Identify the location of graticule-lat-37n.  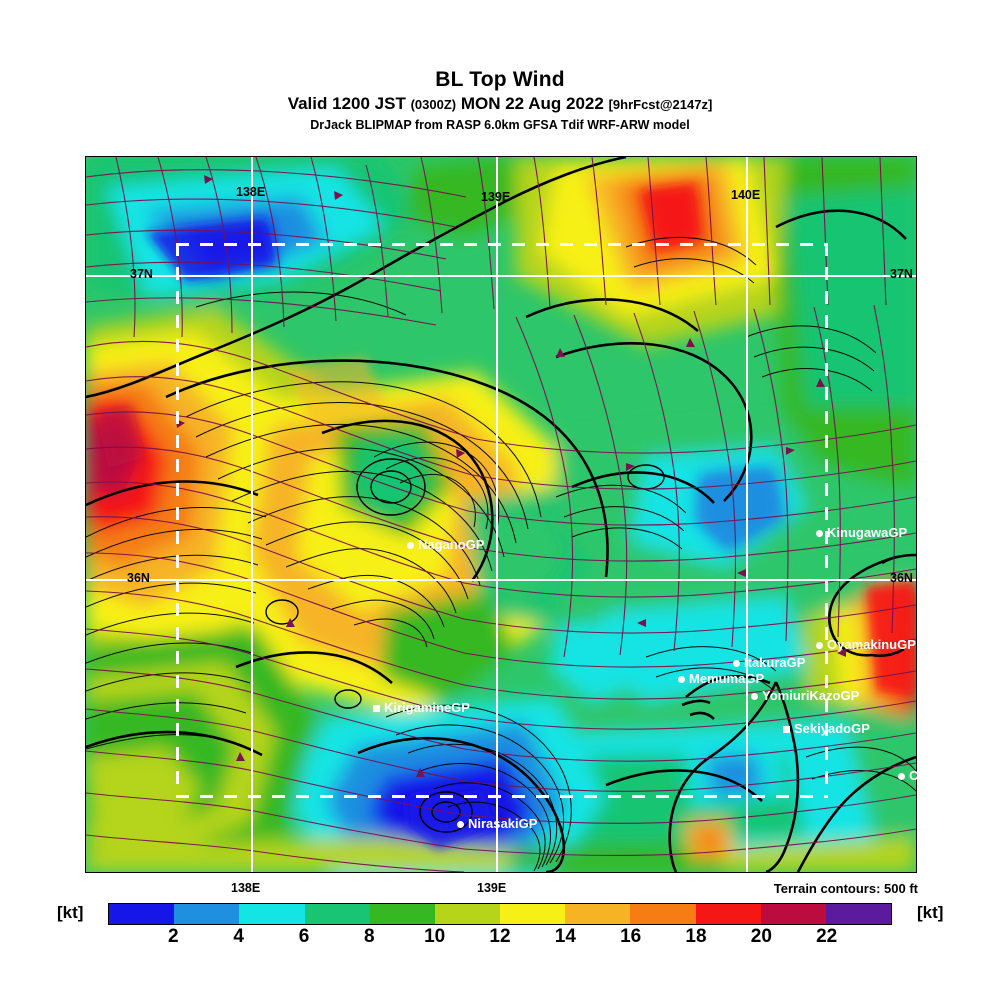
(501, 276).